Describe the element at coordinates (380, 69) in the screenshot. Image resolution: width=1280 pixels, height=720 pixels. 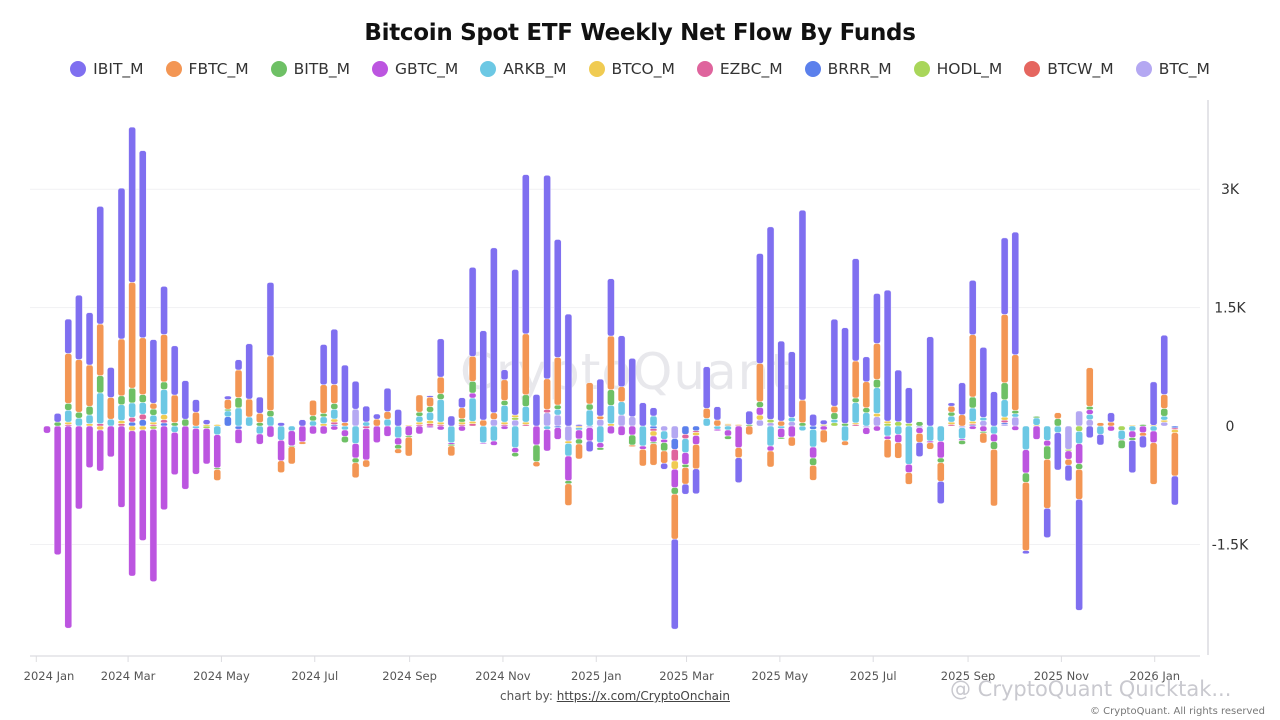
I see `legend-swatch-icon` at that location.